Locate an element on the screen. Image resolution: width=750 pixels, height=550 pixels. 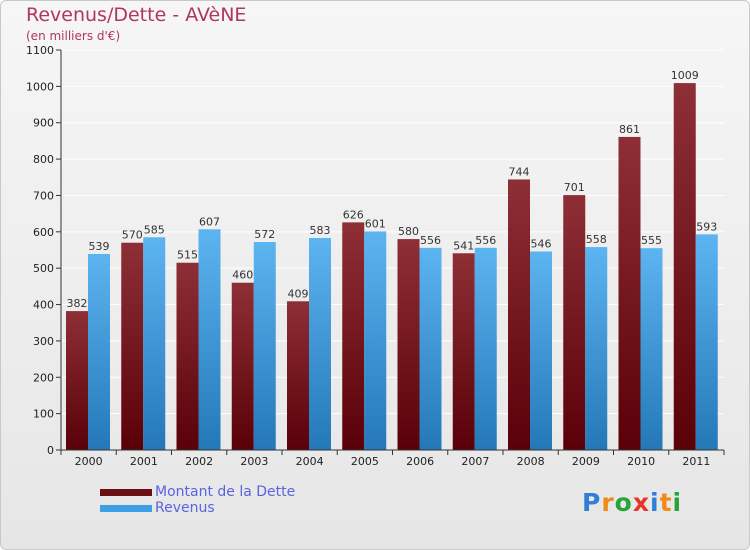
y-tick-label: 200 is located at coordinates (43, 377).